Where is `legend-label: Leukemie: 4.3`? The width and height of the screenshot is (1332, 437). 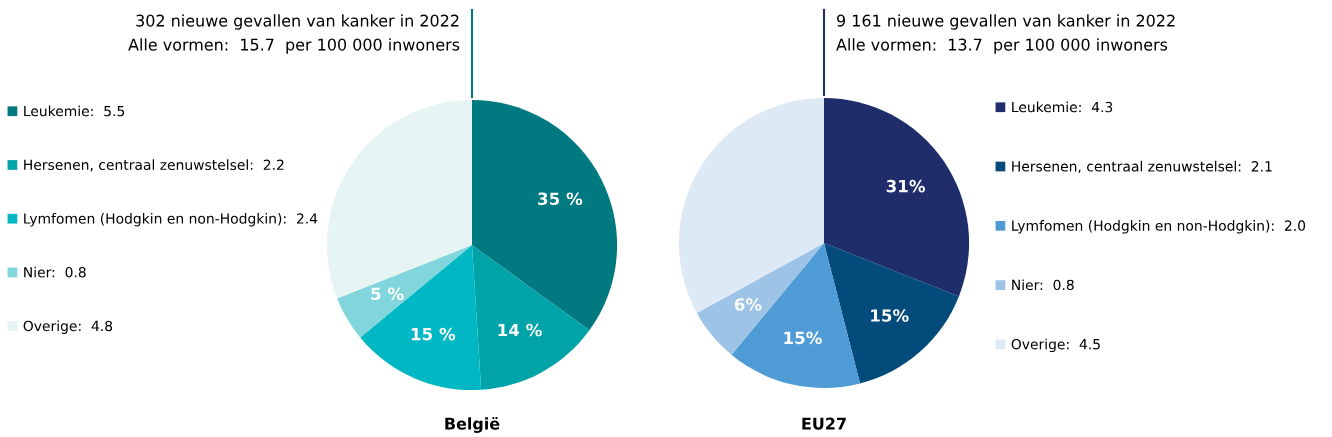 legend-label: Leukemie: 4.3 is located at coordinates (1062, 107).